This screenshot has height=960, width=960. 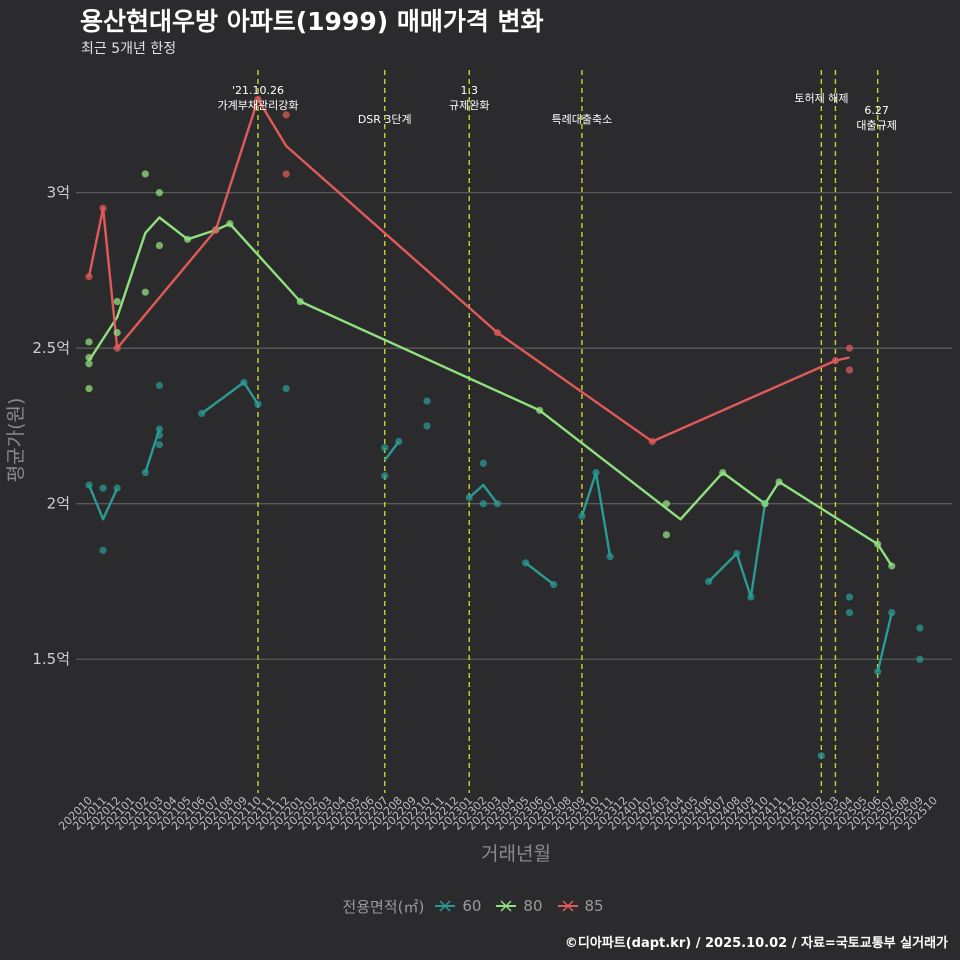 I want to click on chart-title: 용산현대우방 아파트(1999) 매매가격 변화, so click(x=312, y=21).